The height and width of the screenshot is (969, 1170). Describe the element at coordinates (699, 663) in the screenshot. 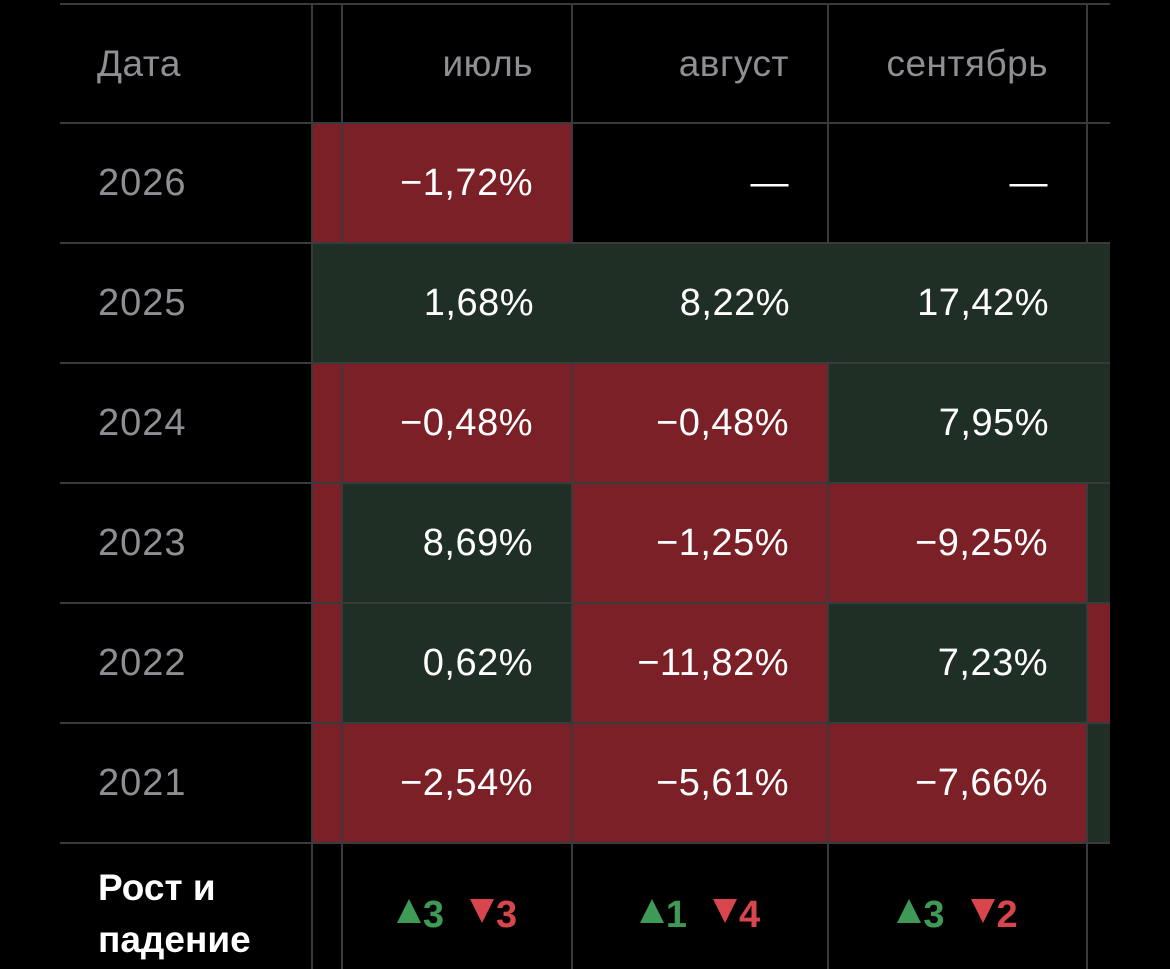

I see `cell-august: −11,82%` at that location.